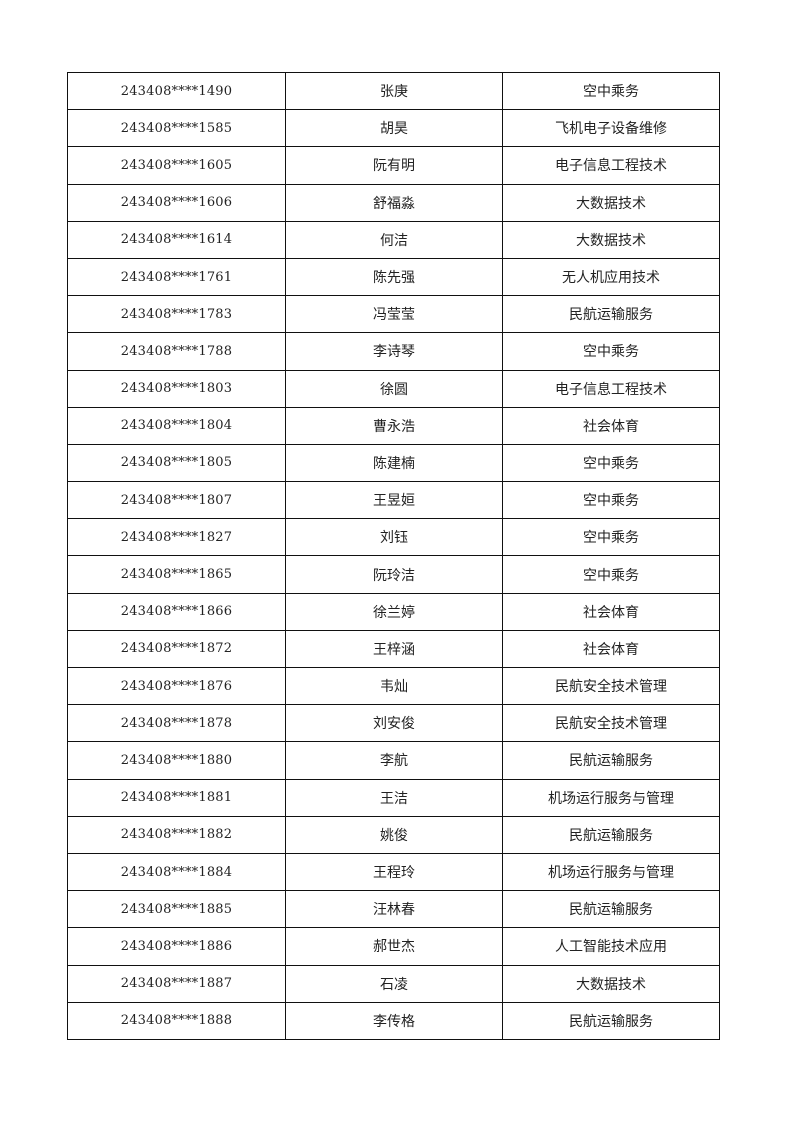 The width and height of the screenshot is (793, 1122). I want to click on name-cell: 陈先强, so click(394, 277).